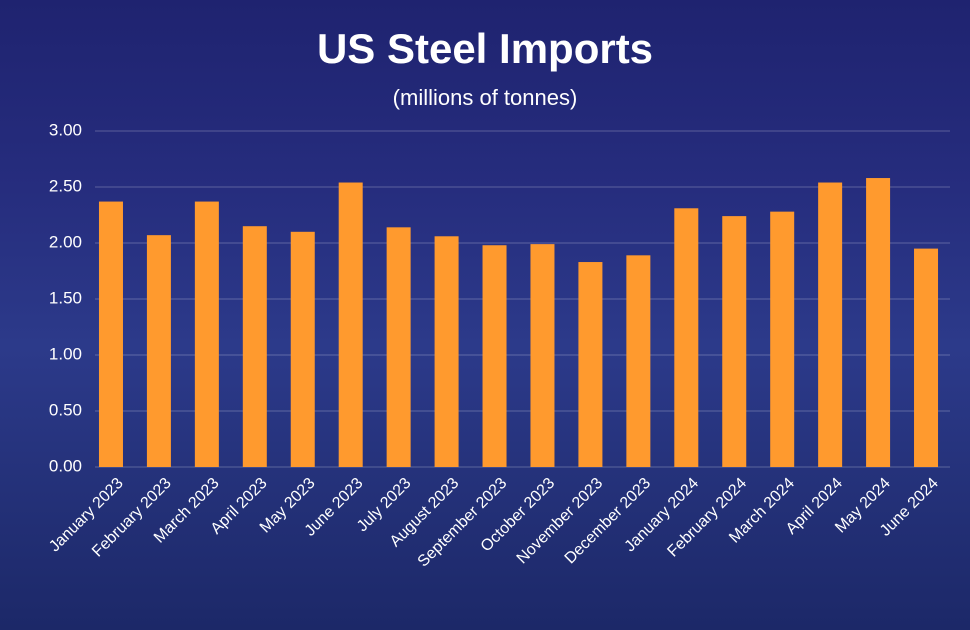 The height and width of the screenshot is (630, 970). Describe the element at coordinates (65, 297) in the screenshot. I see `y-tick-label: 1.50` at that location.